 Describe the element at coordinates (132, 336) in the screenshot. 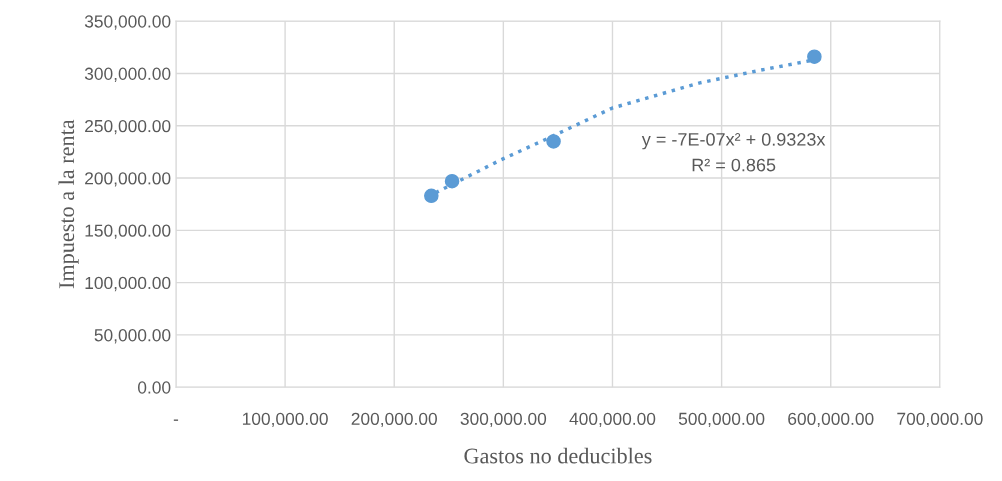

I see `y-tick-label: 50,000.00` at that location.